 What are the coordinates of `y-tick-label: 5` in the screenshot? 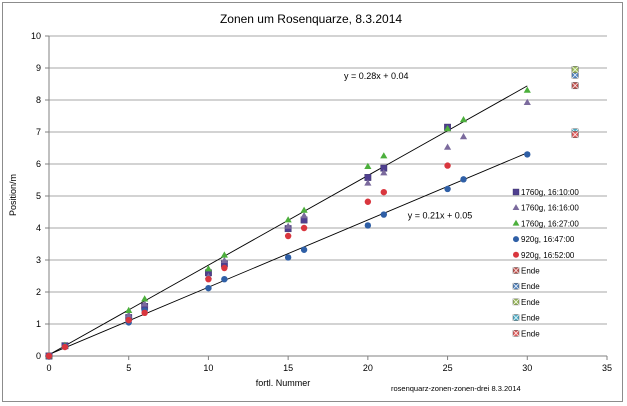 It's located at (38, 196).